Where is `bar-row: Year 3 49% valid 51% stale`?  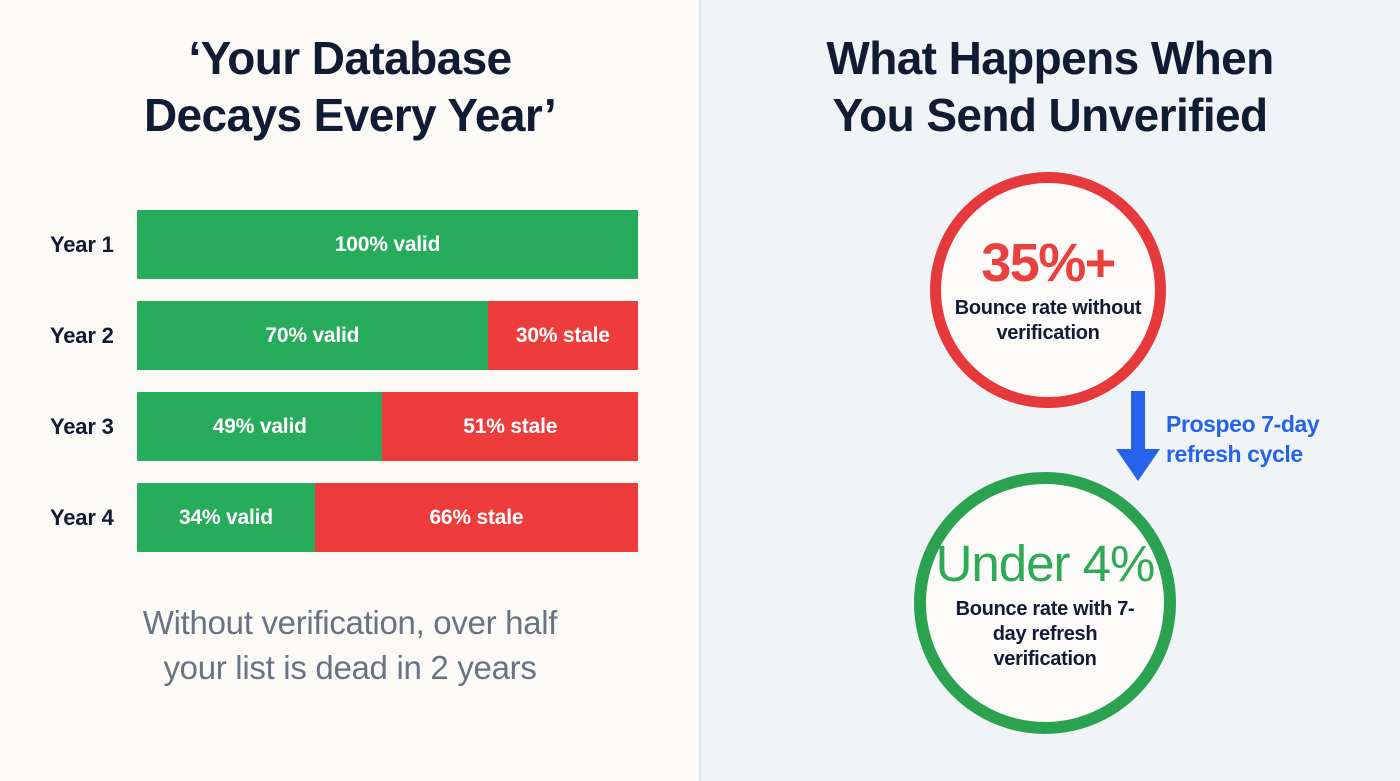 bar-row: Year 3 49% valid 51% stale is located at coordinates (350, 437).